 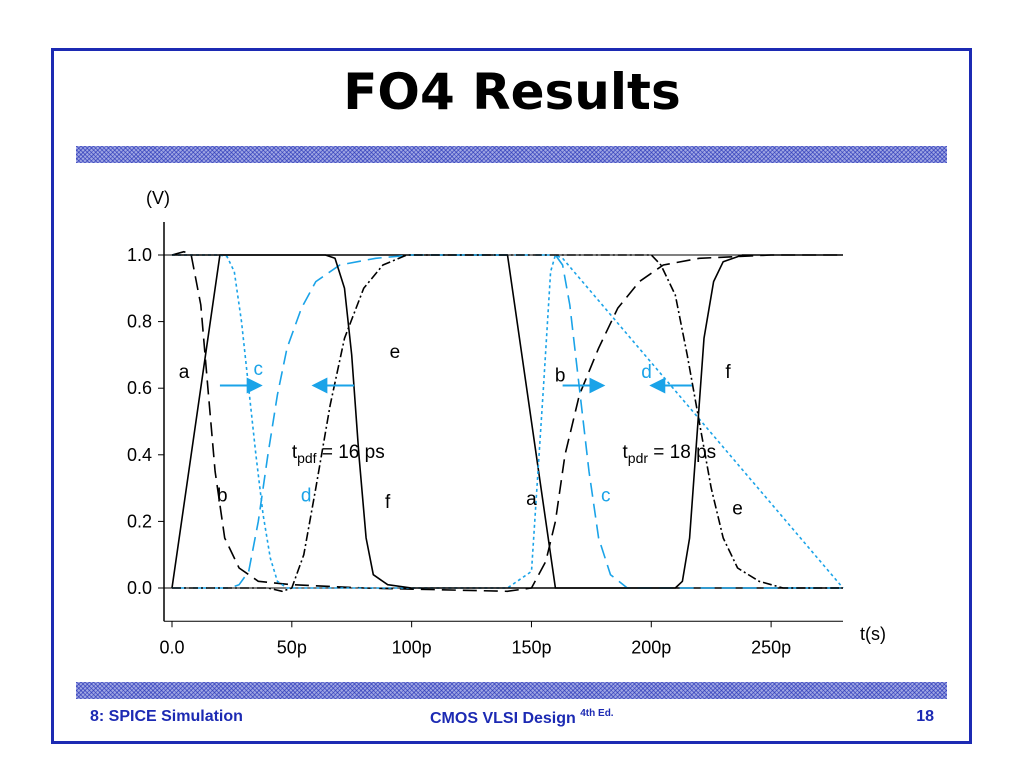 What do you see at coordinates (338, 454) in the screenshot?
I see `tpdf-label: tpdf = 16 ps` at bounding box center [338, 454].